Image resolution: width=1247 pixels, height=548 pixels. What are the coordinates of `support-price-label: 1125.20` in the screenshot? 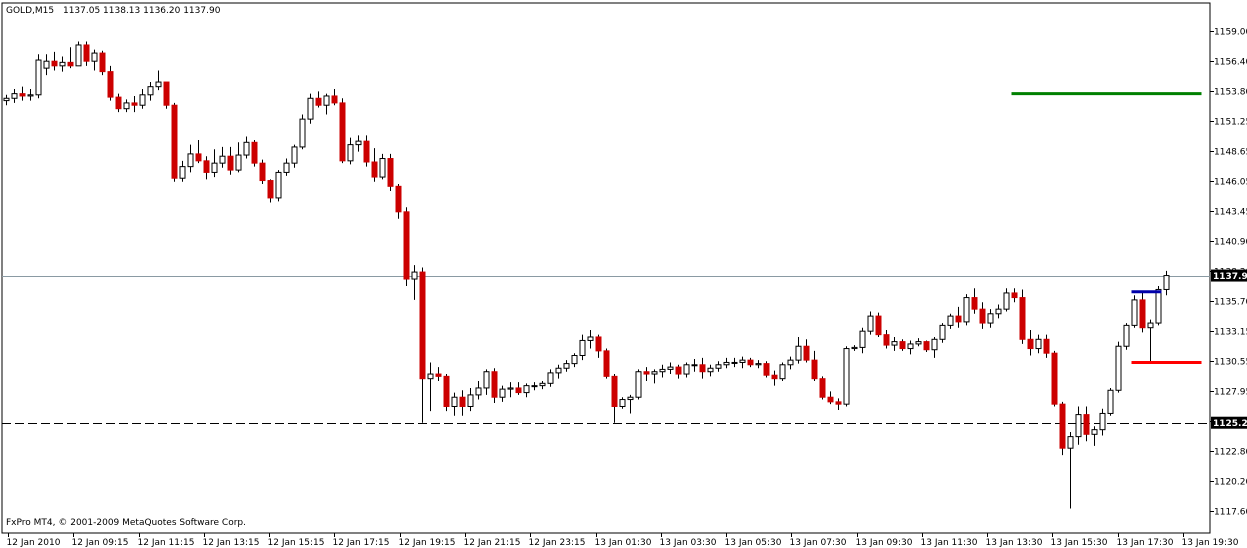 It's located at (1230, 424).